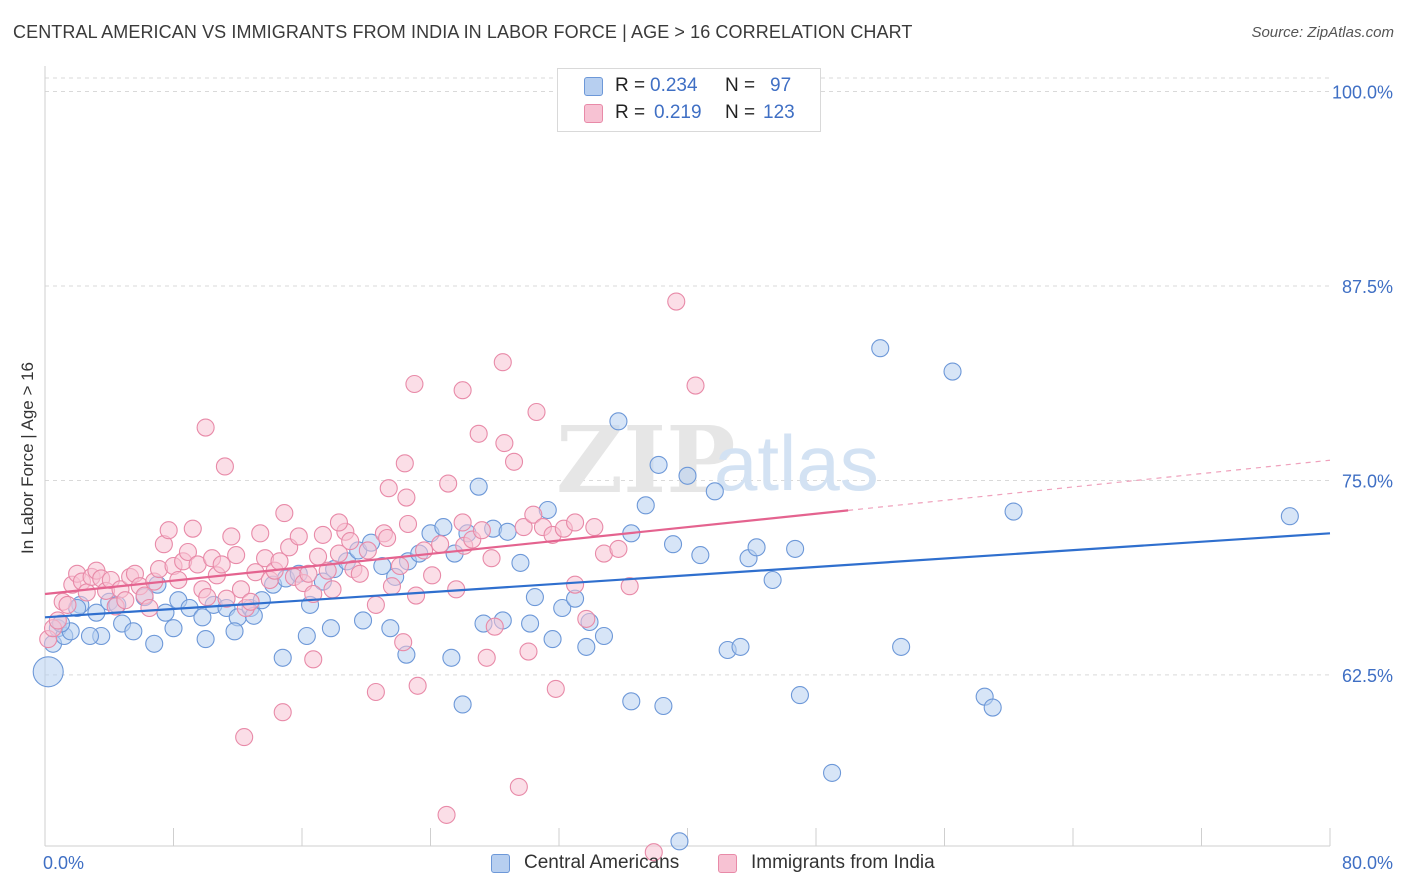  What do you see at coordinates (843, 862) in the screenshot?
I see `bottom-legend-label: Immigrants from India` at bounding box center [843, 862].